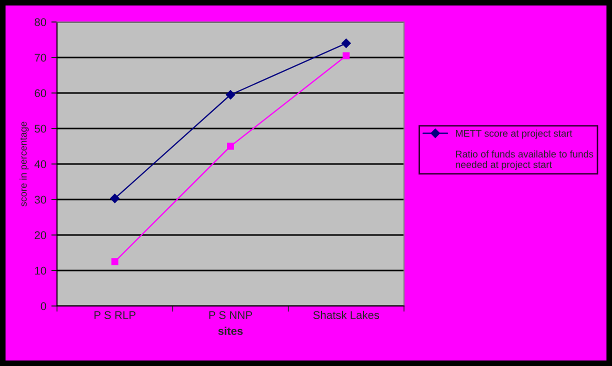 Image resolution: width=612 pixels, height=366 pixels. Describe the element at coordinates (40, 93) in the screenshot. I see `y-tick-label: 60` at that location.